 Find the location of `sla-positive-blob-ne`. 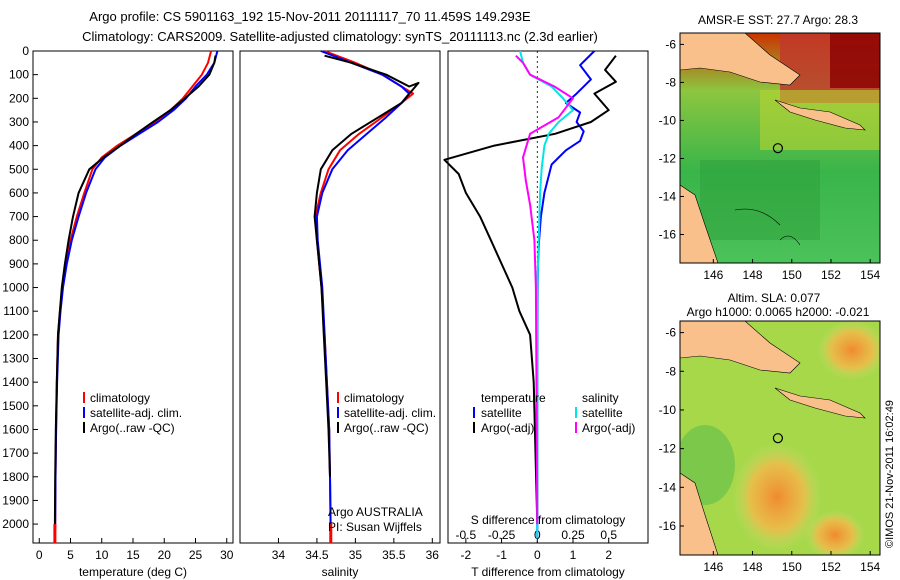

sla-positive-blob-ne is located at coordinates (848, 350).